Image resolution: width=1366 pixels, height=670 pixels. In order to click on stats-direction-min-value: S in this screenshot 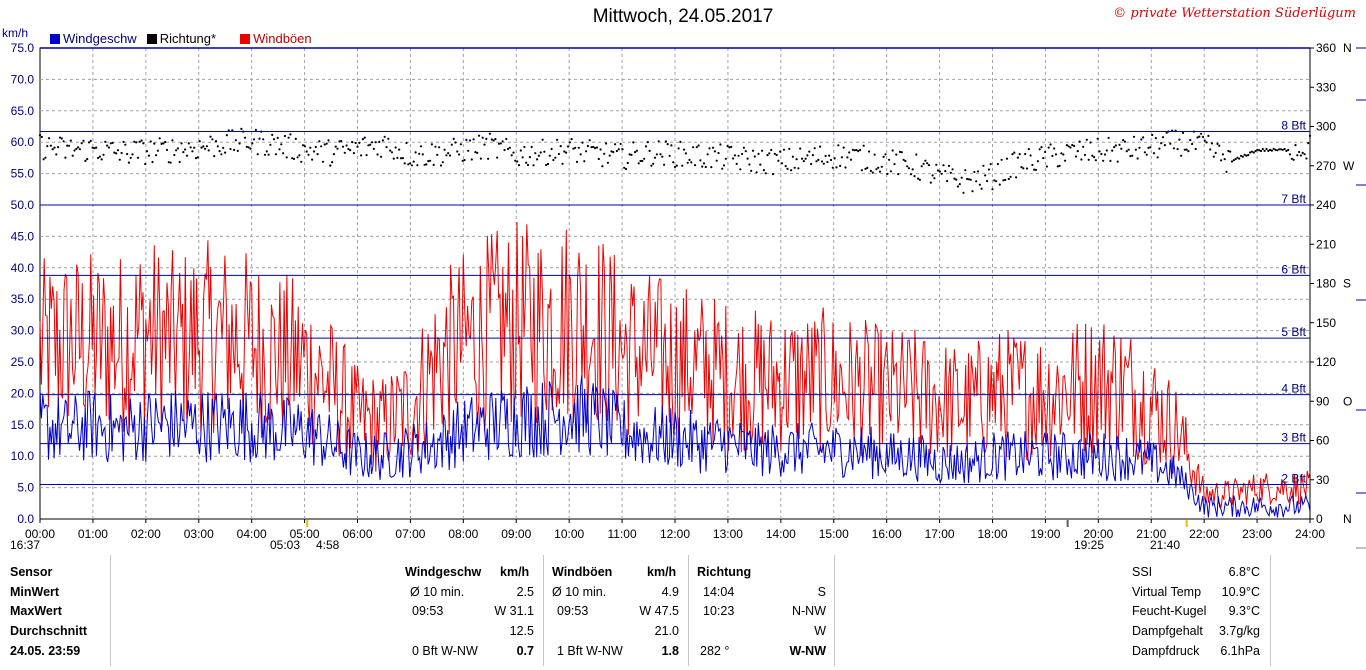, I will do `click(821, 592)`.